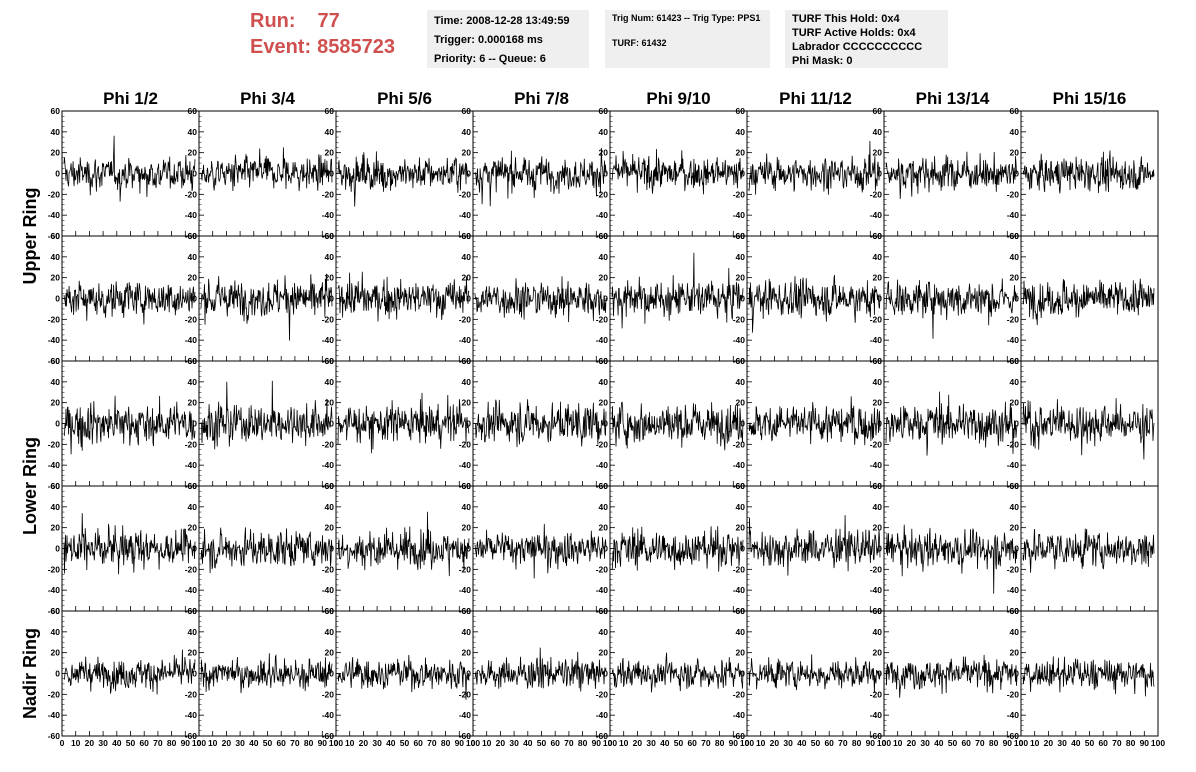 Image resolution: width=1196 pixels, height=772 pixels. I want to click on trigger-line: Trigger: 0.000168 ms, so click(488, 40).